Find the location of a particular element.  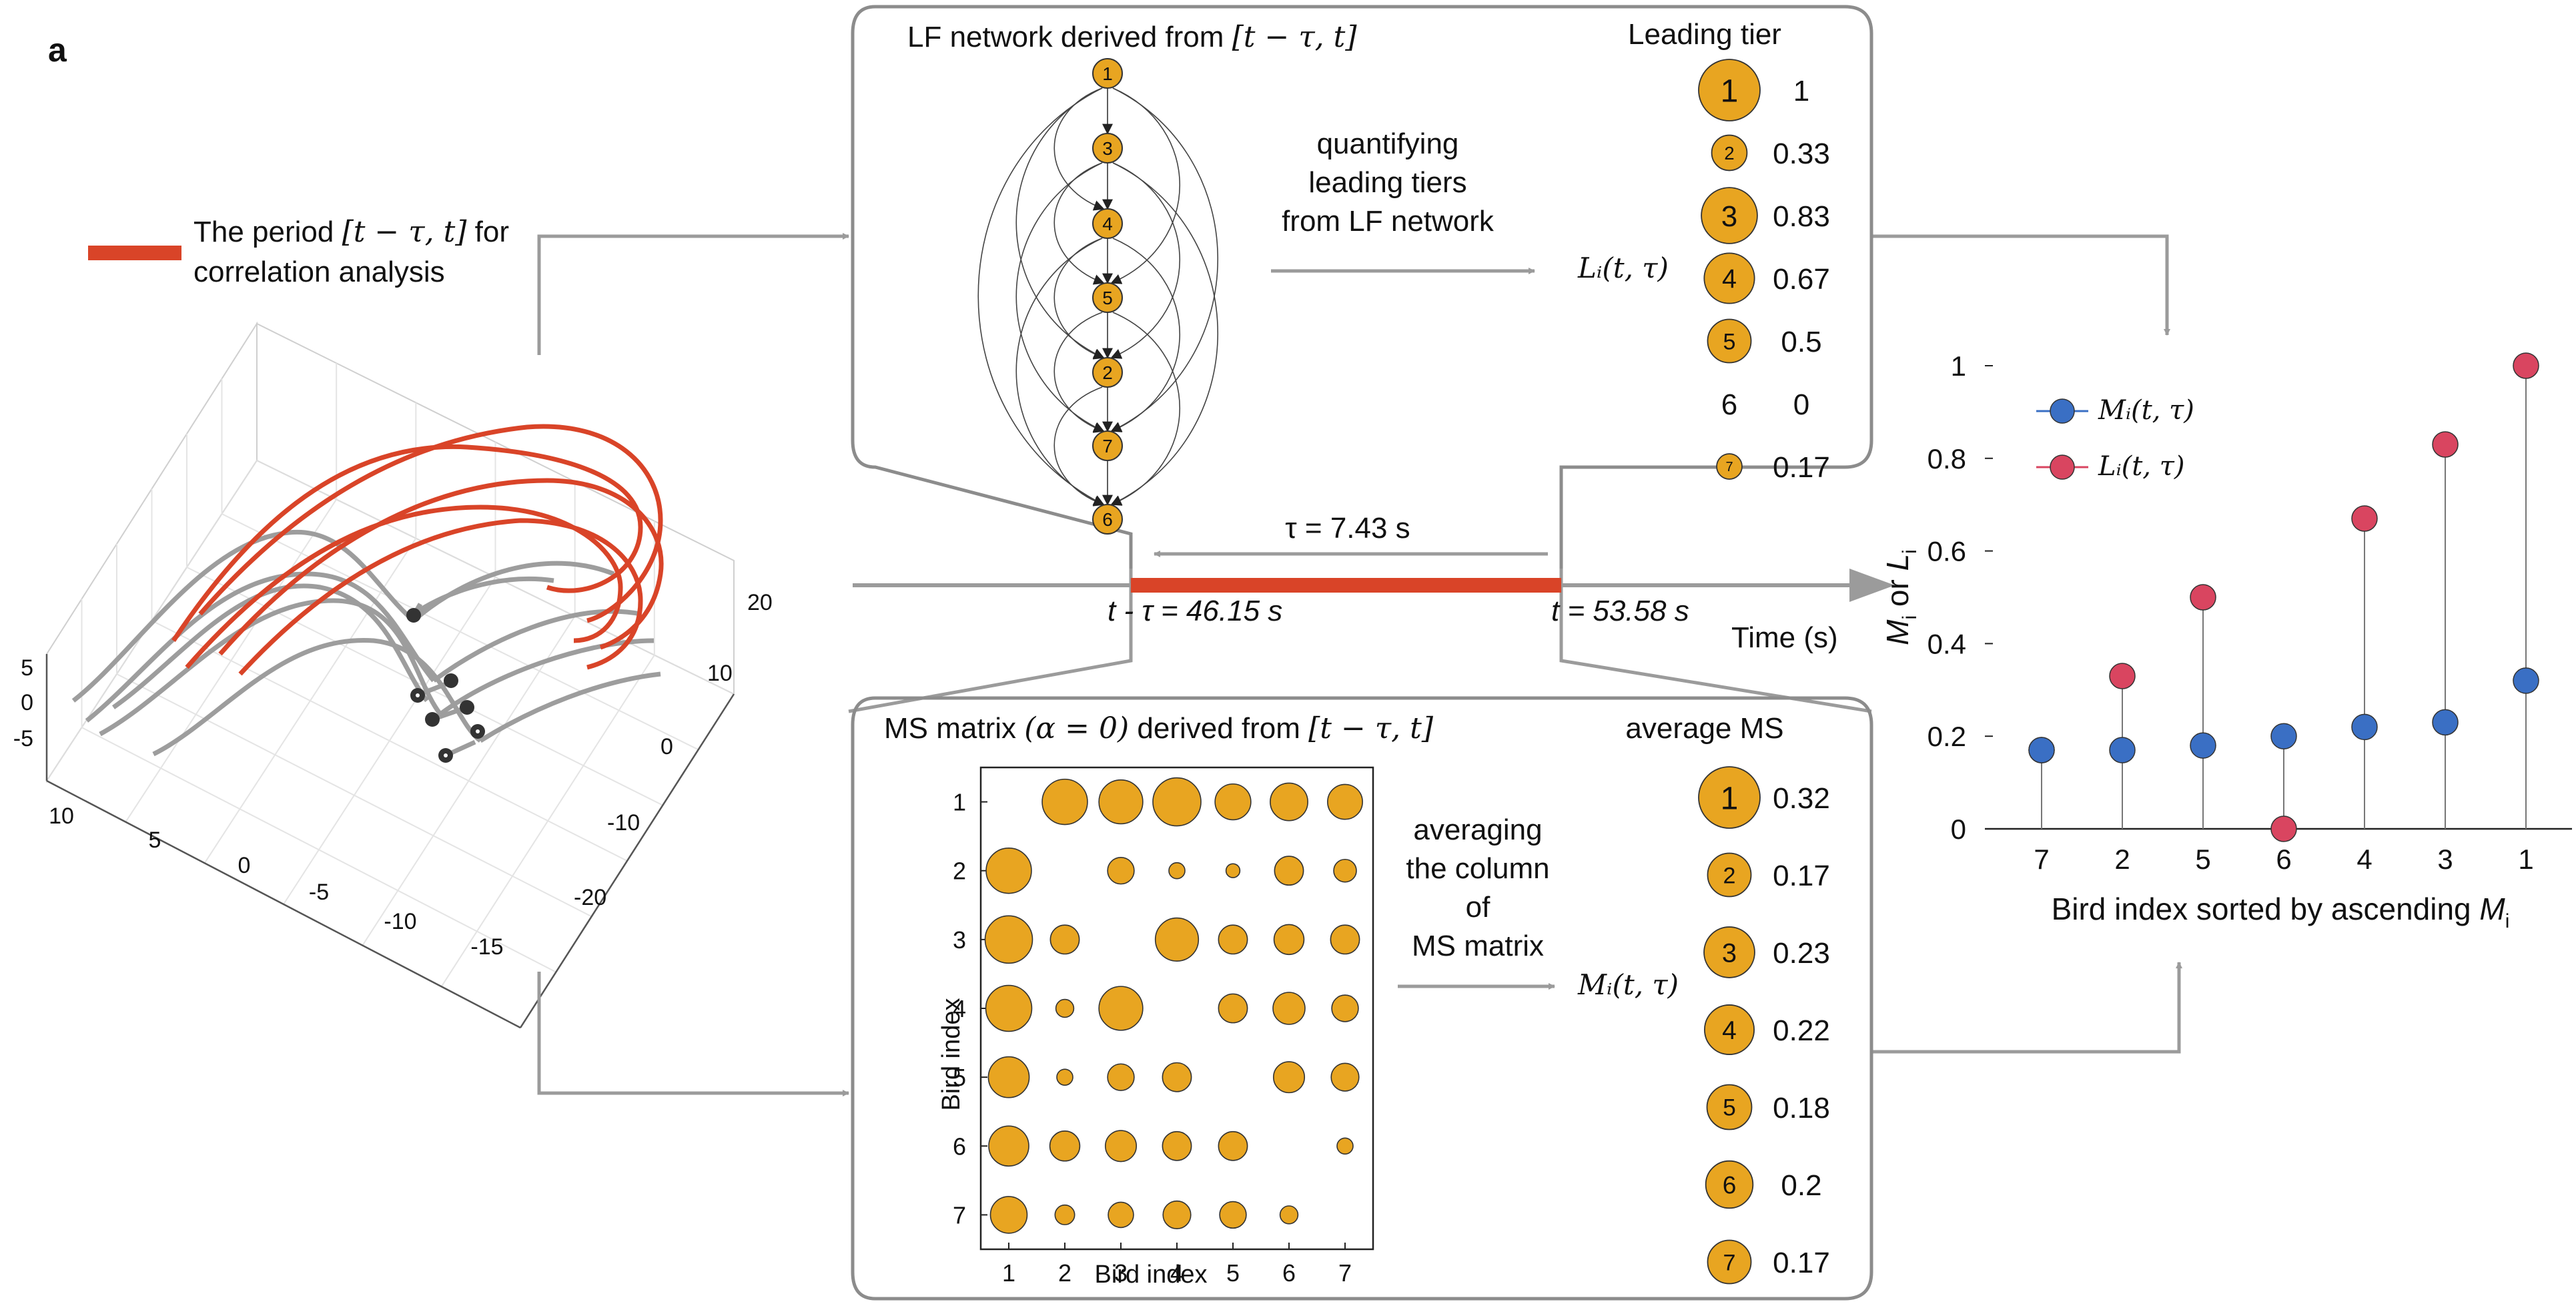

time-axis-label: Time (s) is located at coordinates (1784, 638).